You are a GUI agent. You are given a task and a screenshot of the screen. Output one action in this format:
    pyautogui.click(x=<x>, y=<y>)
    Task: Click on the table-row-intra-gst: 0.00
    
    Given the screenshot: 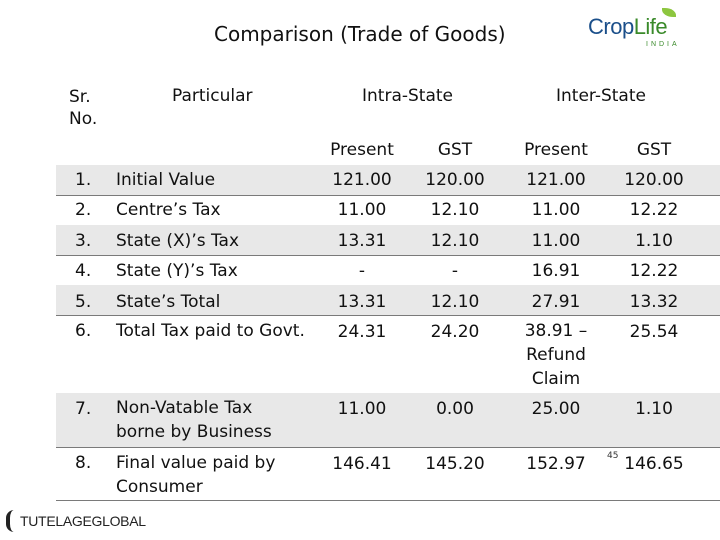 What is the action you would take?
    pyautogui.click(x=455, y=409)
    